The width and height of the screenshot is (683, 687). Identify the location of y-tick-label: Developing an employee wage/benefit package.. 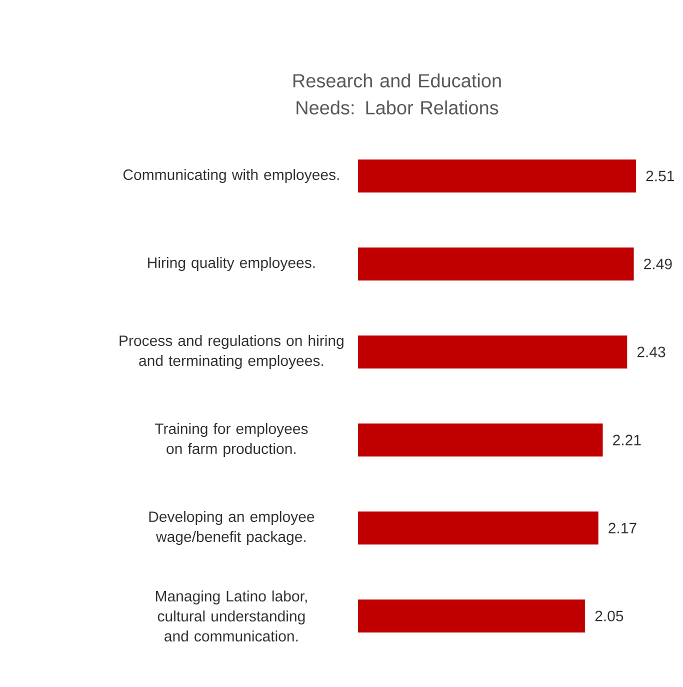
(231, 528).